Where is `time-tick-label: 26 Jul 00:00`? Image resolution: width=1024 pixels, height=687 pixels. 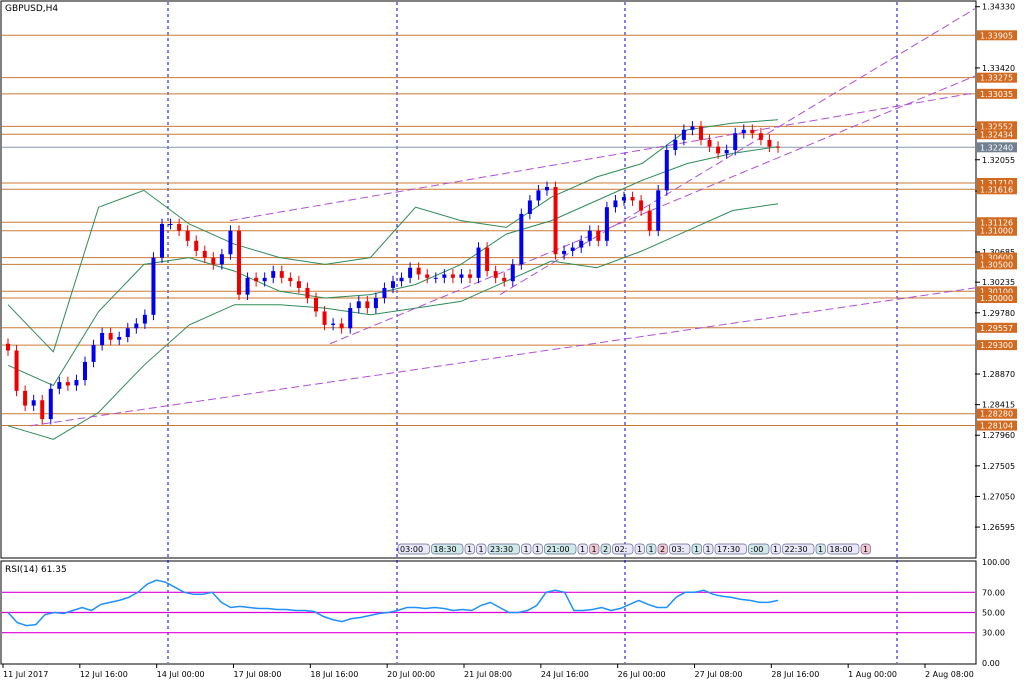 time-tick-label: 26 Jul 00:00 is located at coordinates (642, 674).